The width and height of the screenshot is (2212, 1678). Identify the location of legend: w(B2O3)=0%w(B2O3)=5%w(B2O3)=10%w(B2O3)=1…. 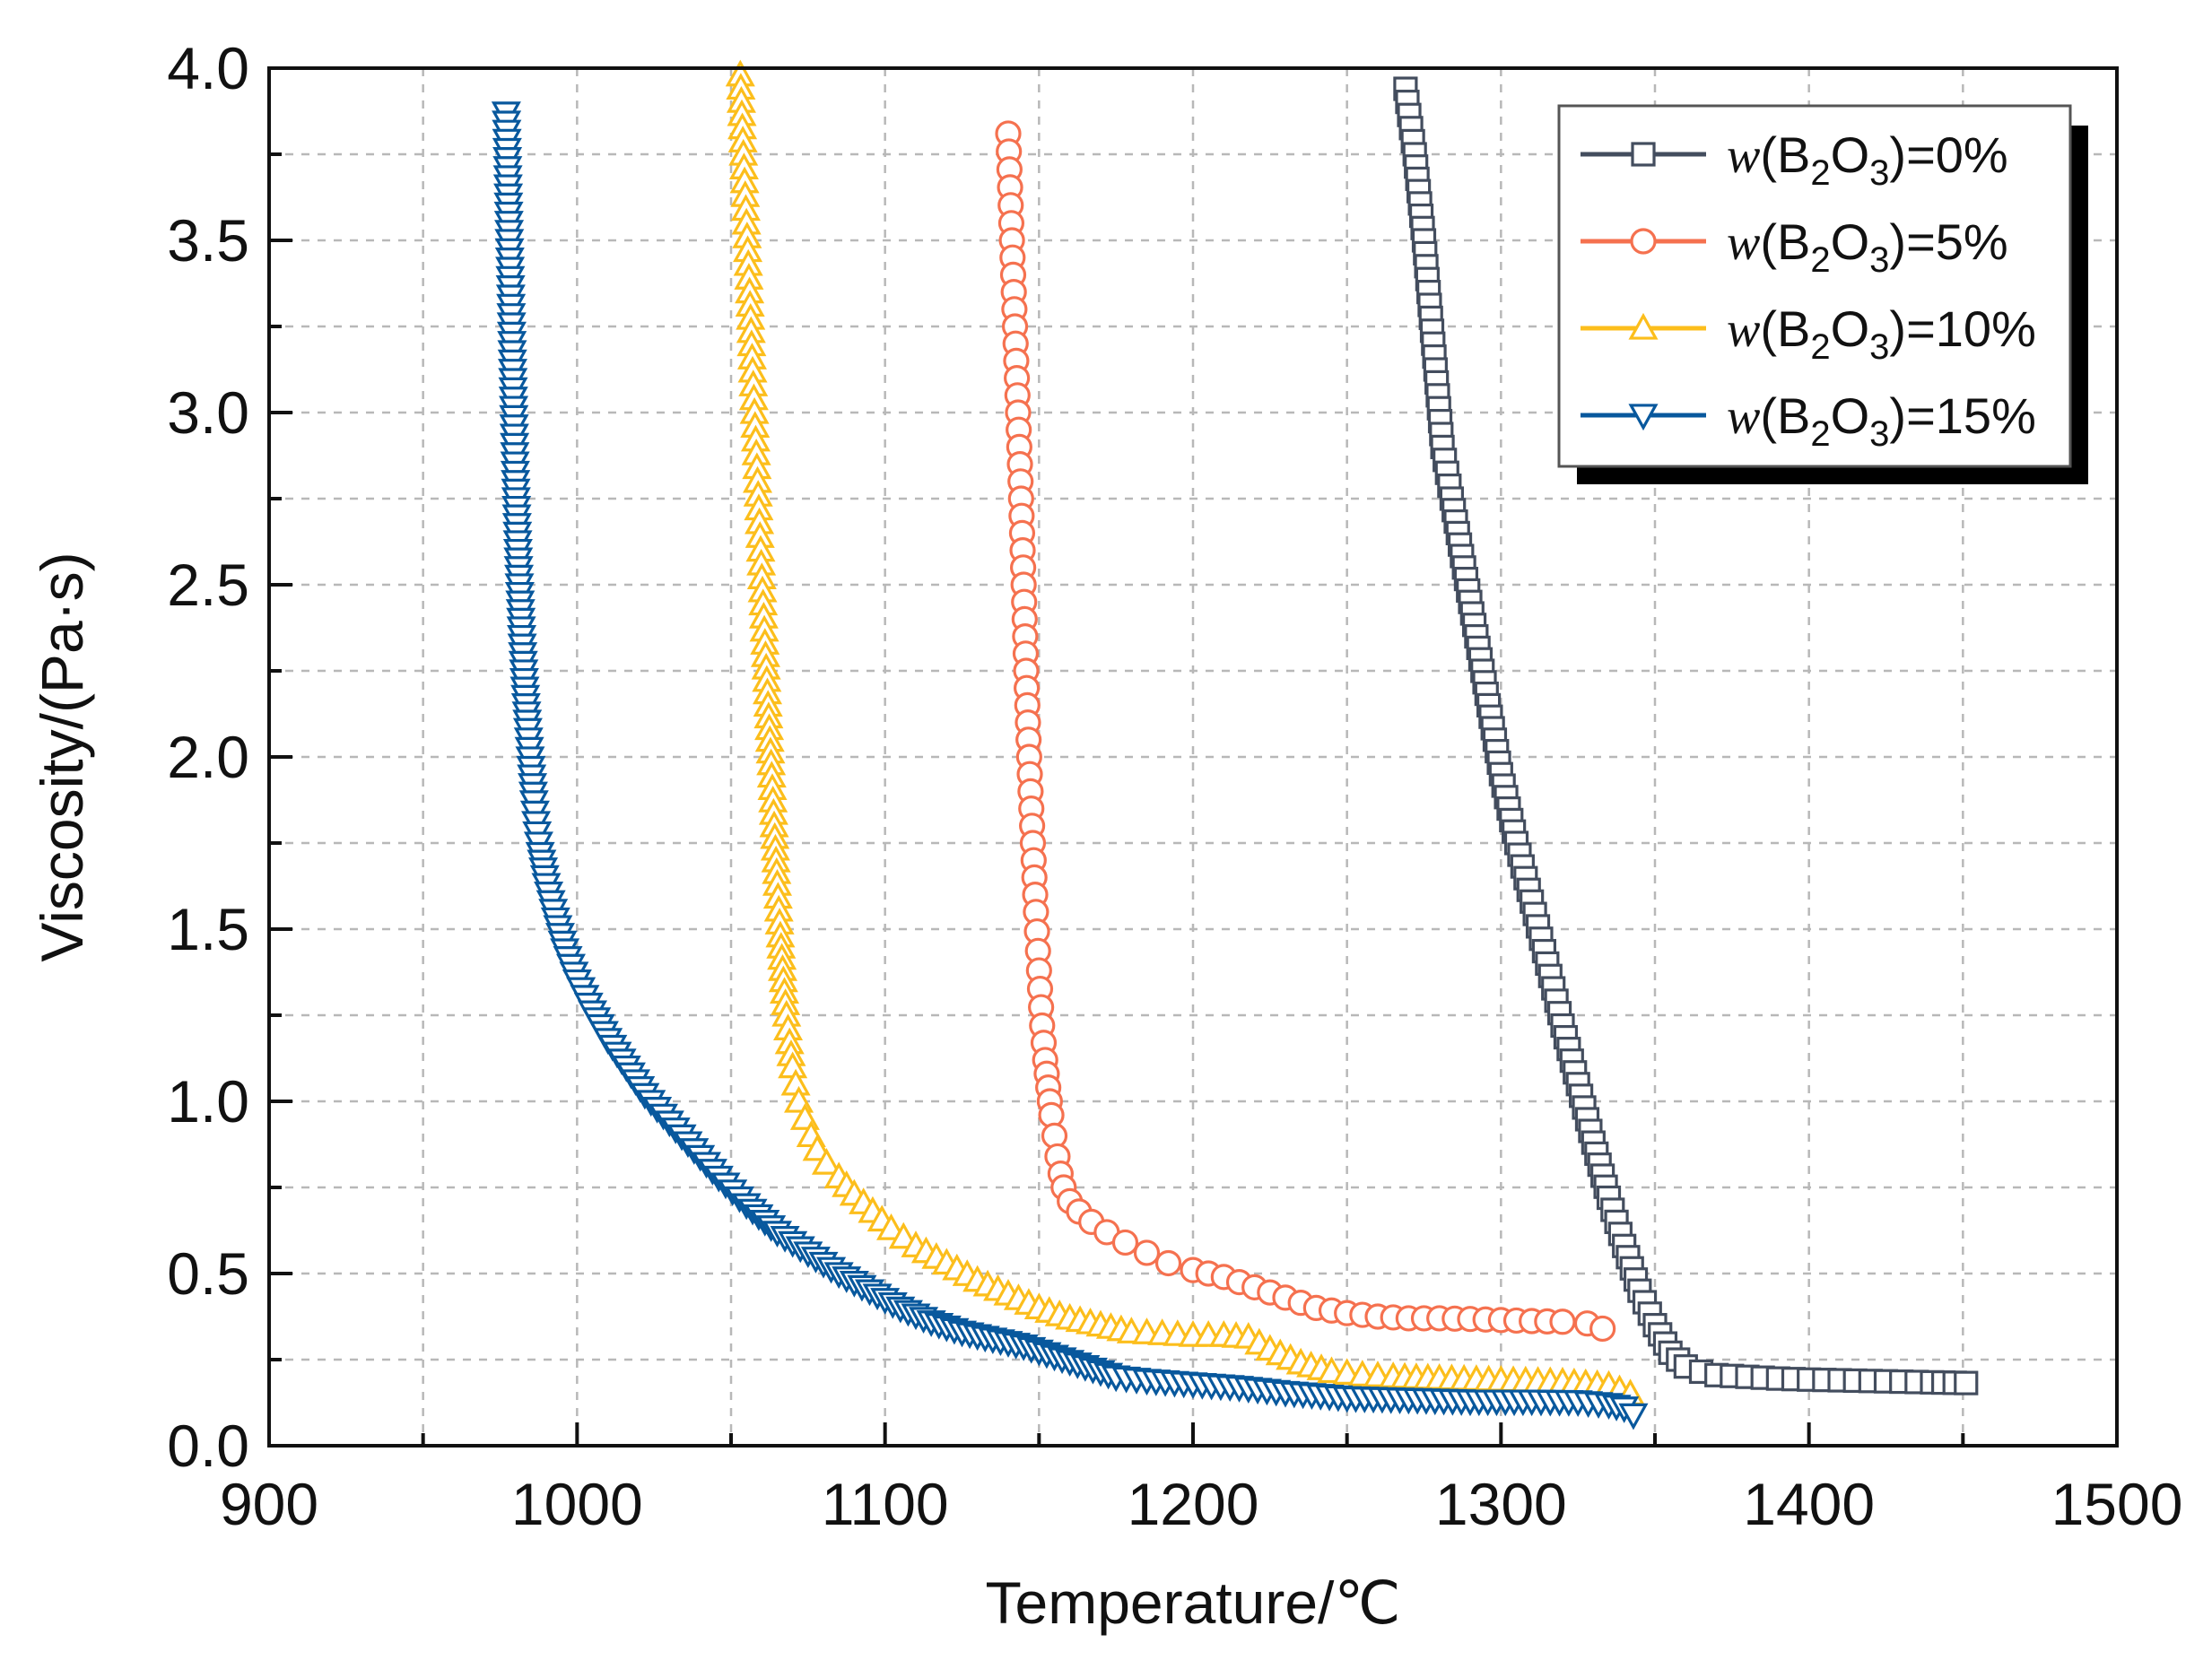
(1823, 294).